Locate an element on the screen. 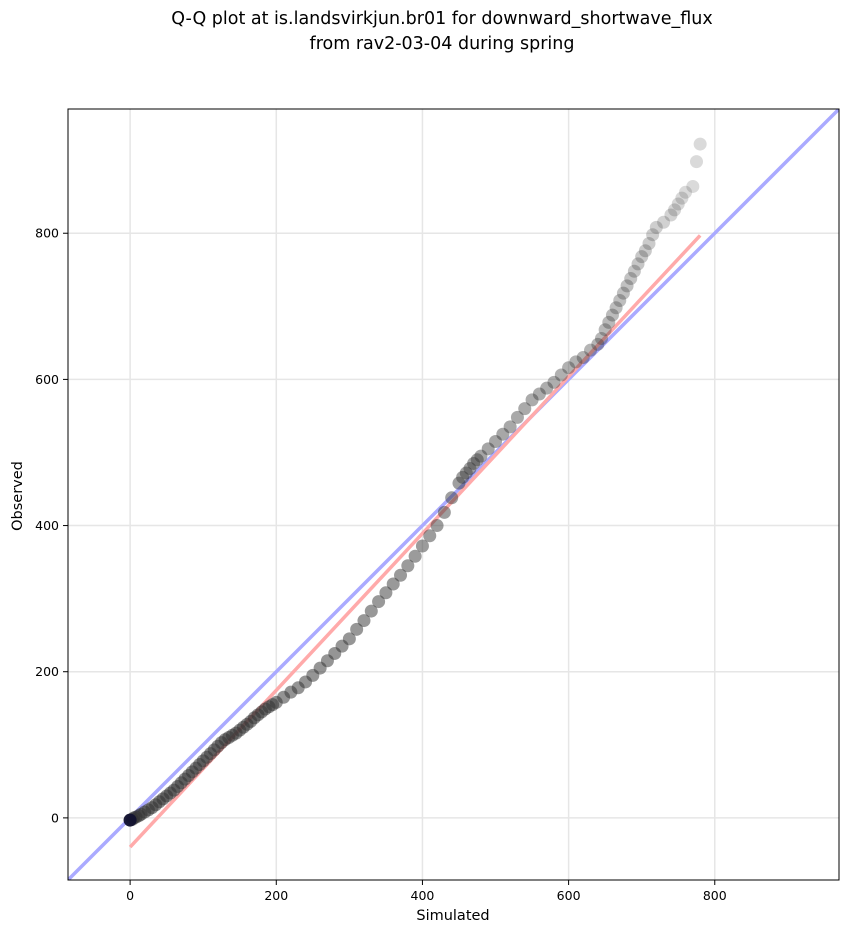  x-tick-label-0: 0 is located at coordinates (130, 895).